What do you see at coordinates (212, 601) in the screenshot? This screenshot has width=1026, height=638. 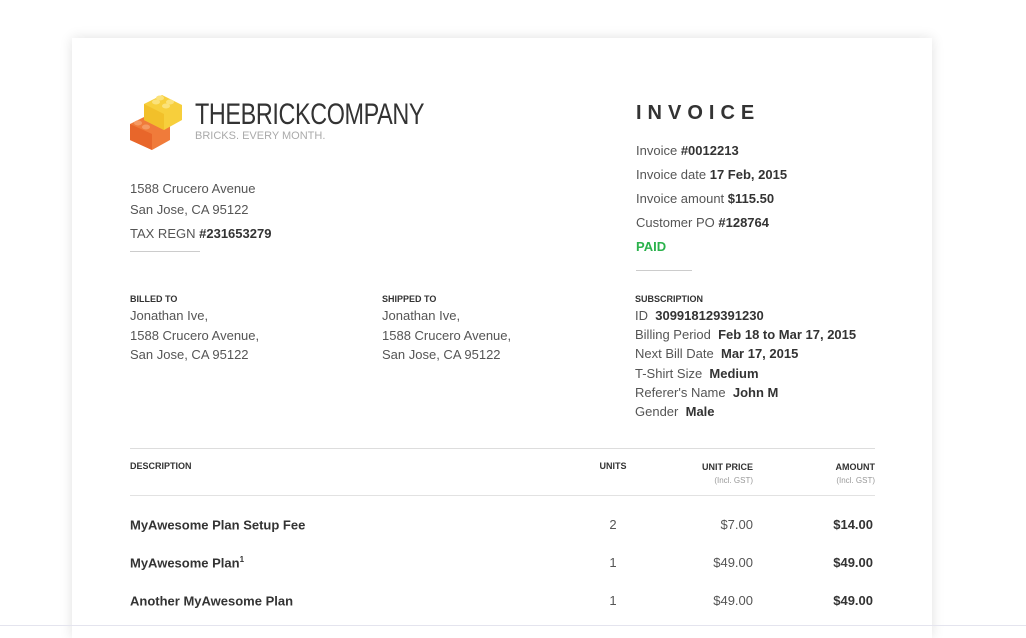 I see `item-description: Another MyAwesome Plan` at bounding box center [212, 601].